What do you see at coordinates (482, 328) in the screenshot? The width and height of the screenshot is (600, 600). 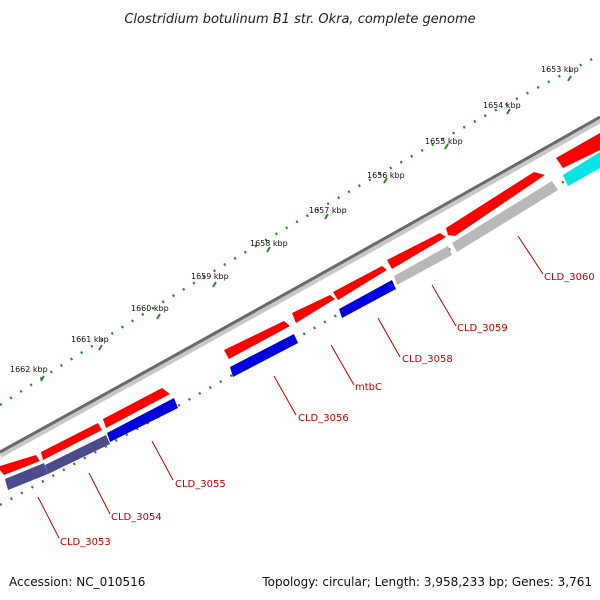 I see `gene-label: CLD_3059` at bounding box center [482, 328].